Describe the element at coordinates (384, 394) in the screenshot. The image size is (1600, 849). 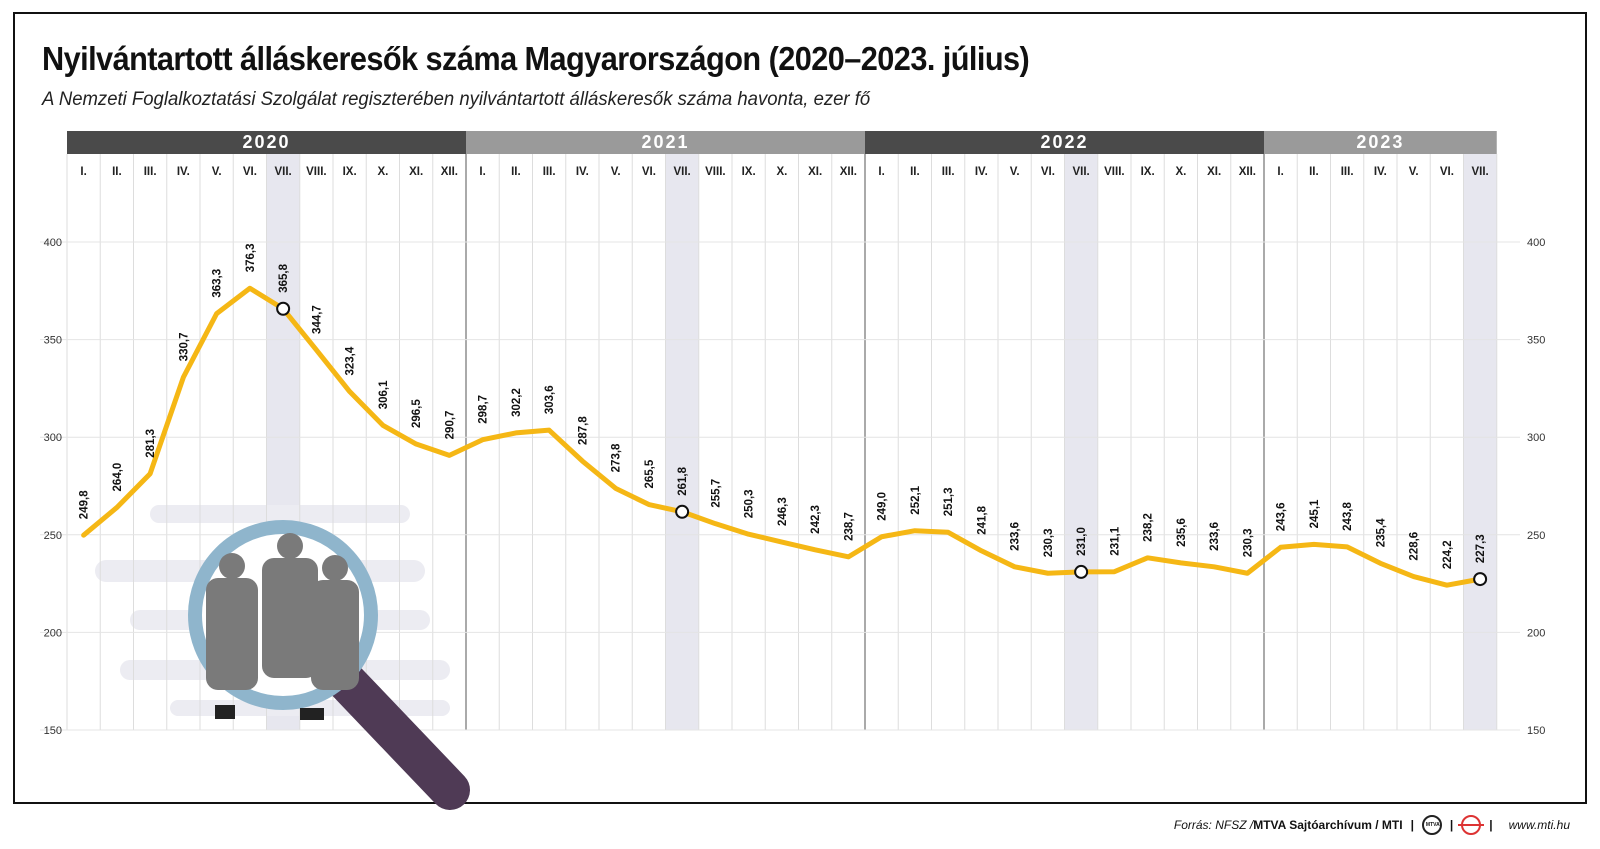
I see `data-label: 306,1` at that location.